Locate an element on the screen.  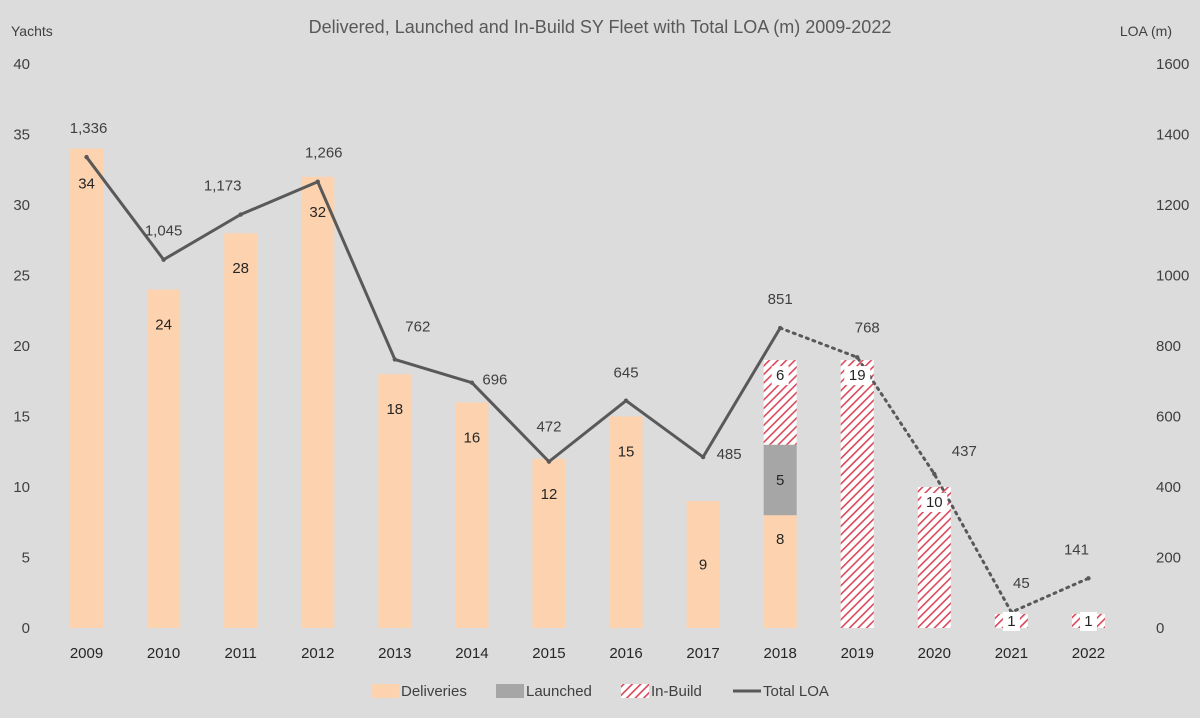
x-tick-2013: 2013 is located at coordinates (394, 653).